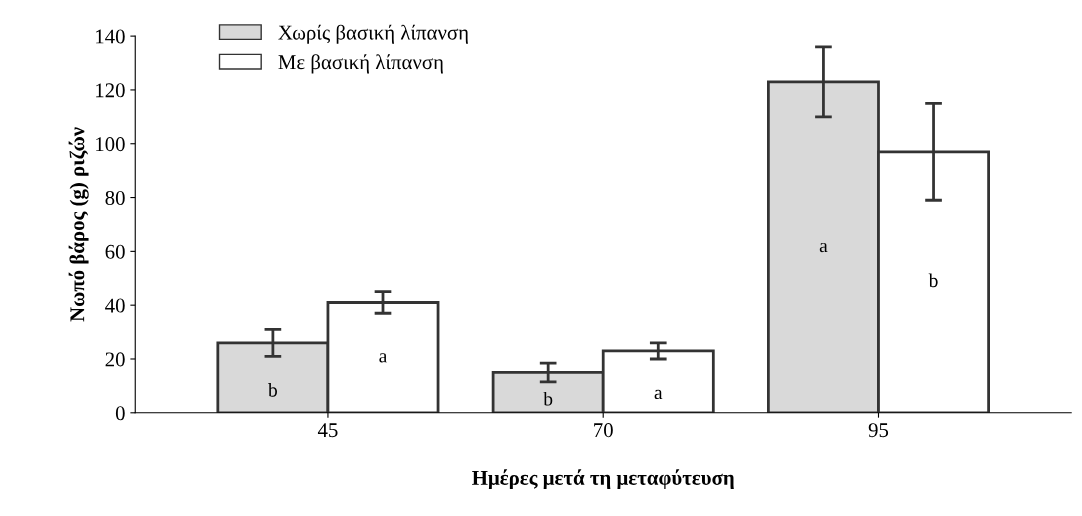  Describe the element at coordinates (373, 34) in the screenshot. I see `legend-label: Χωρίς βασική λίπανση` at that location.